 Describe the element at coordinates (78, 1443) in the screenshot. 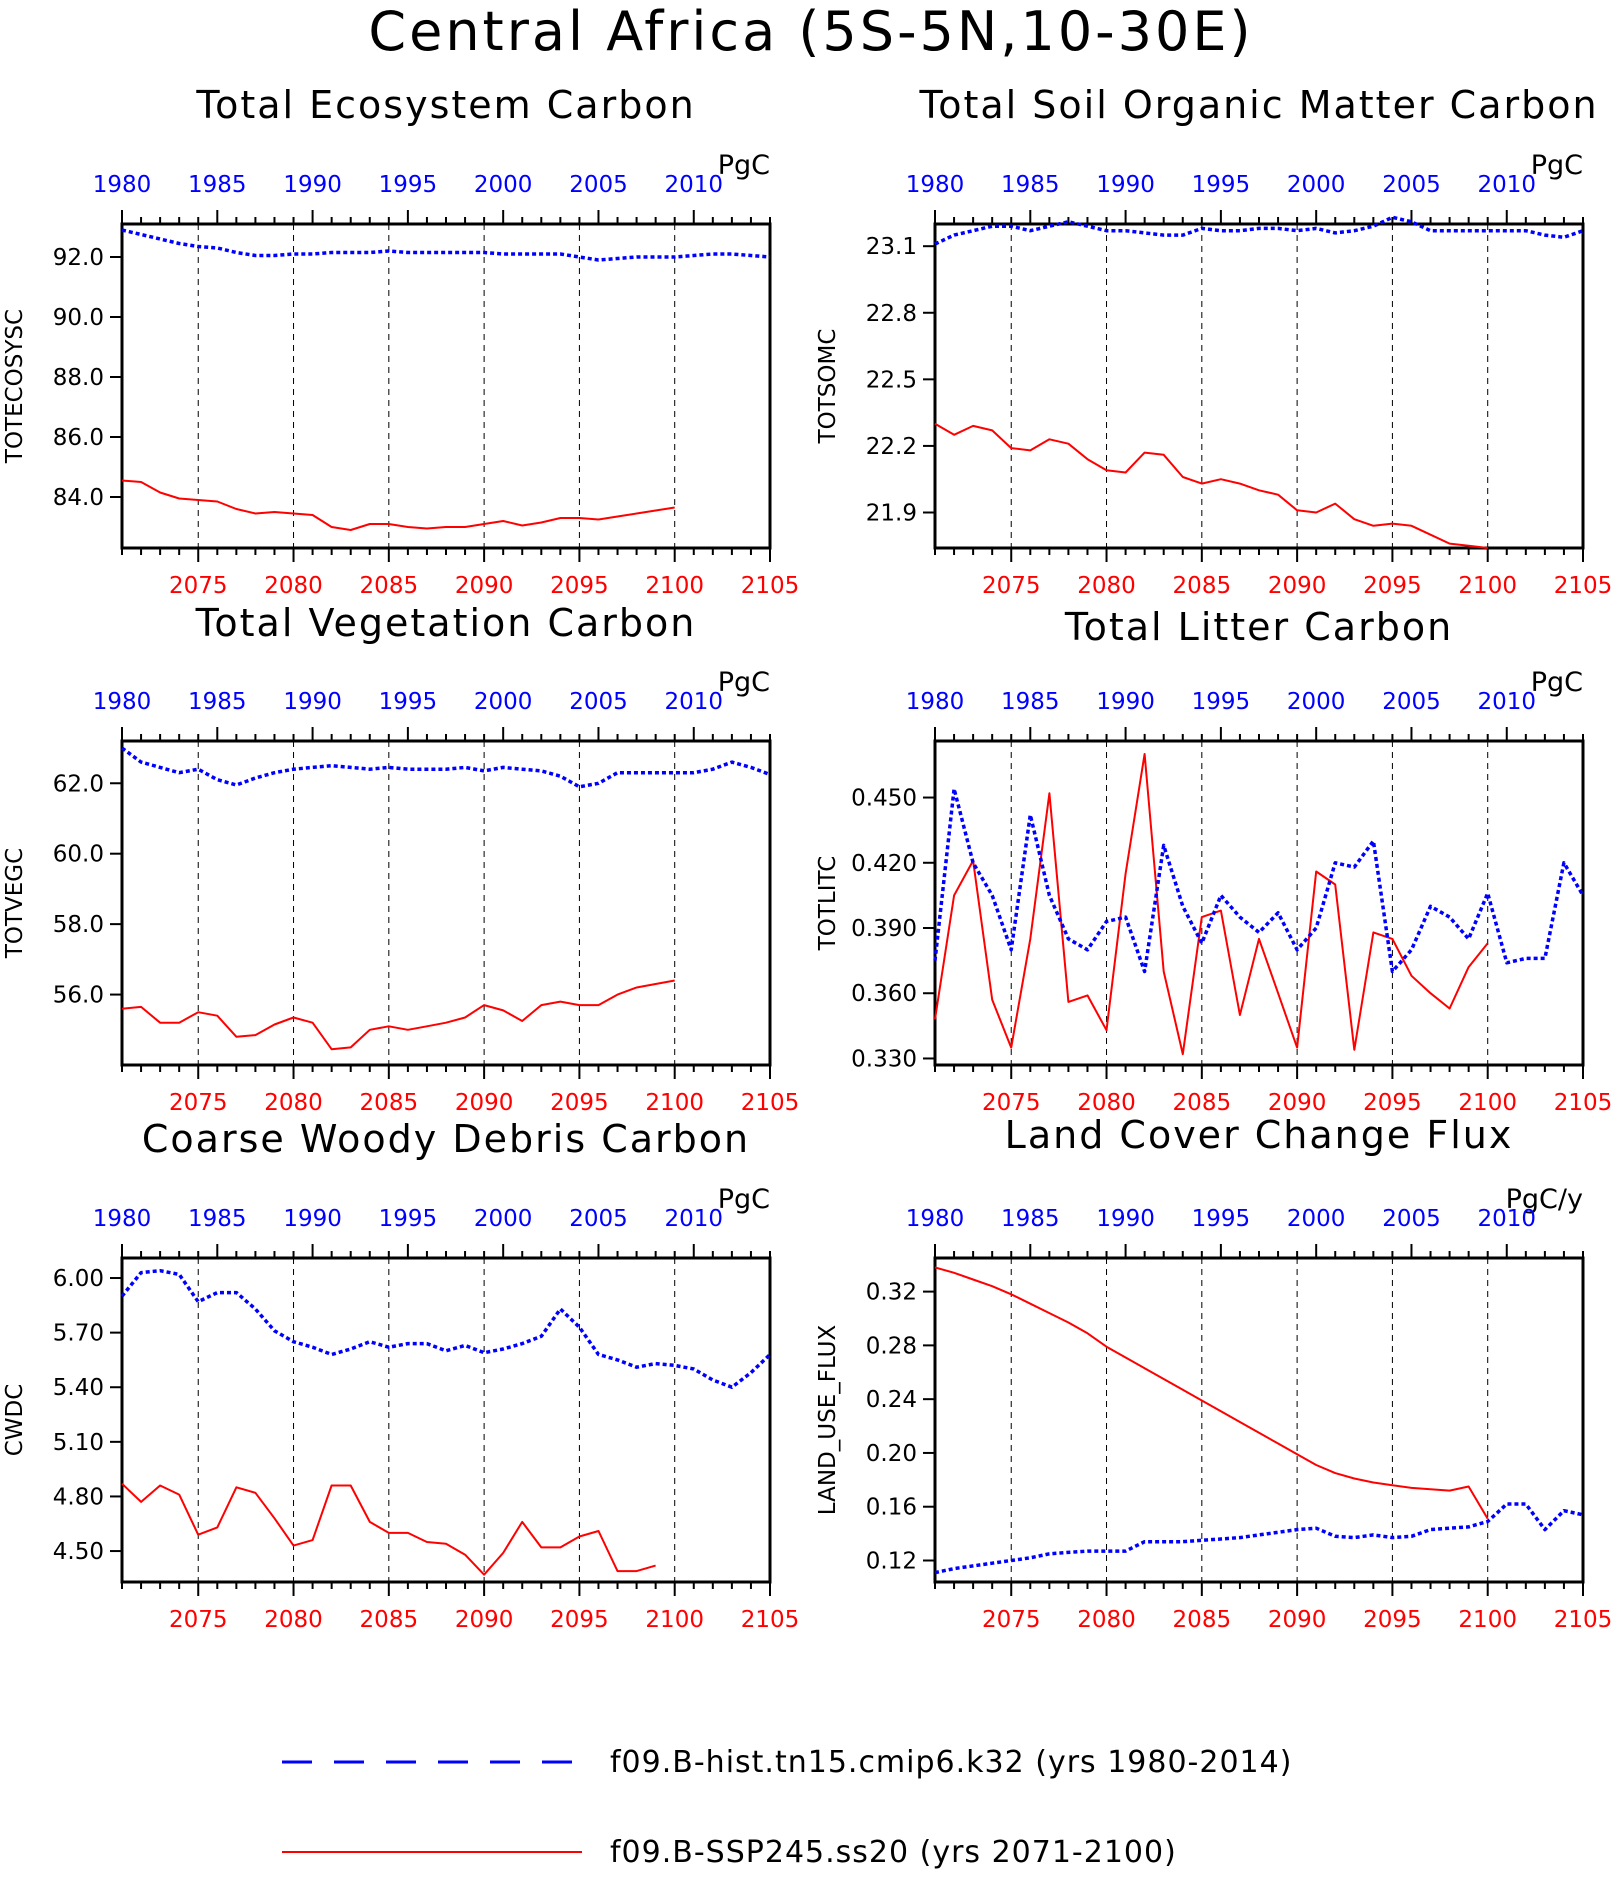

I see `y-tick-label: 5.10` at that location.